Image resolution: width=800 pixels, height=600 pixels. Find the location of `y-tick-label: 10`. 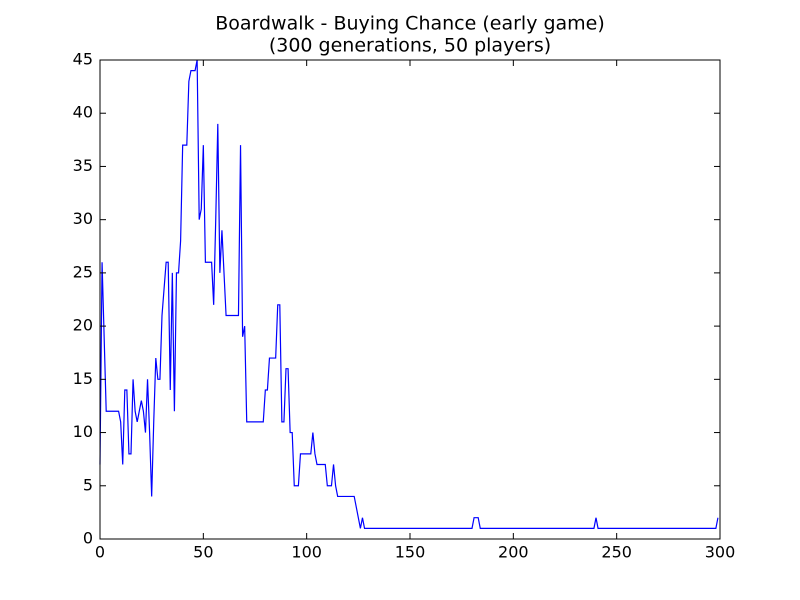

y-tick-label: 10 is located at coordinates (83, 431).